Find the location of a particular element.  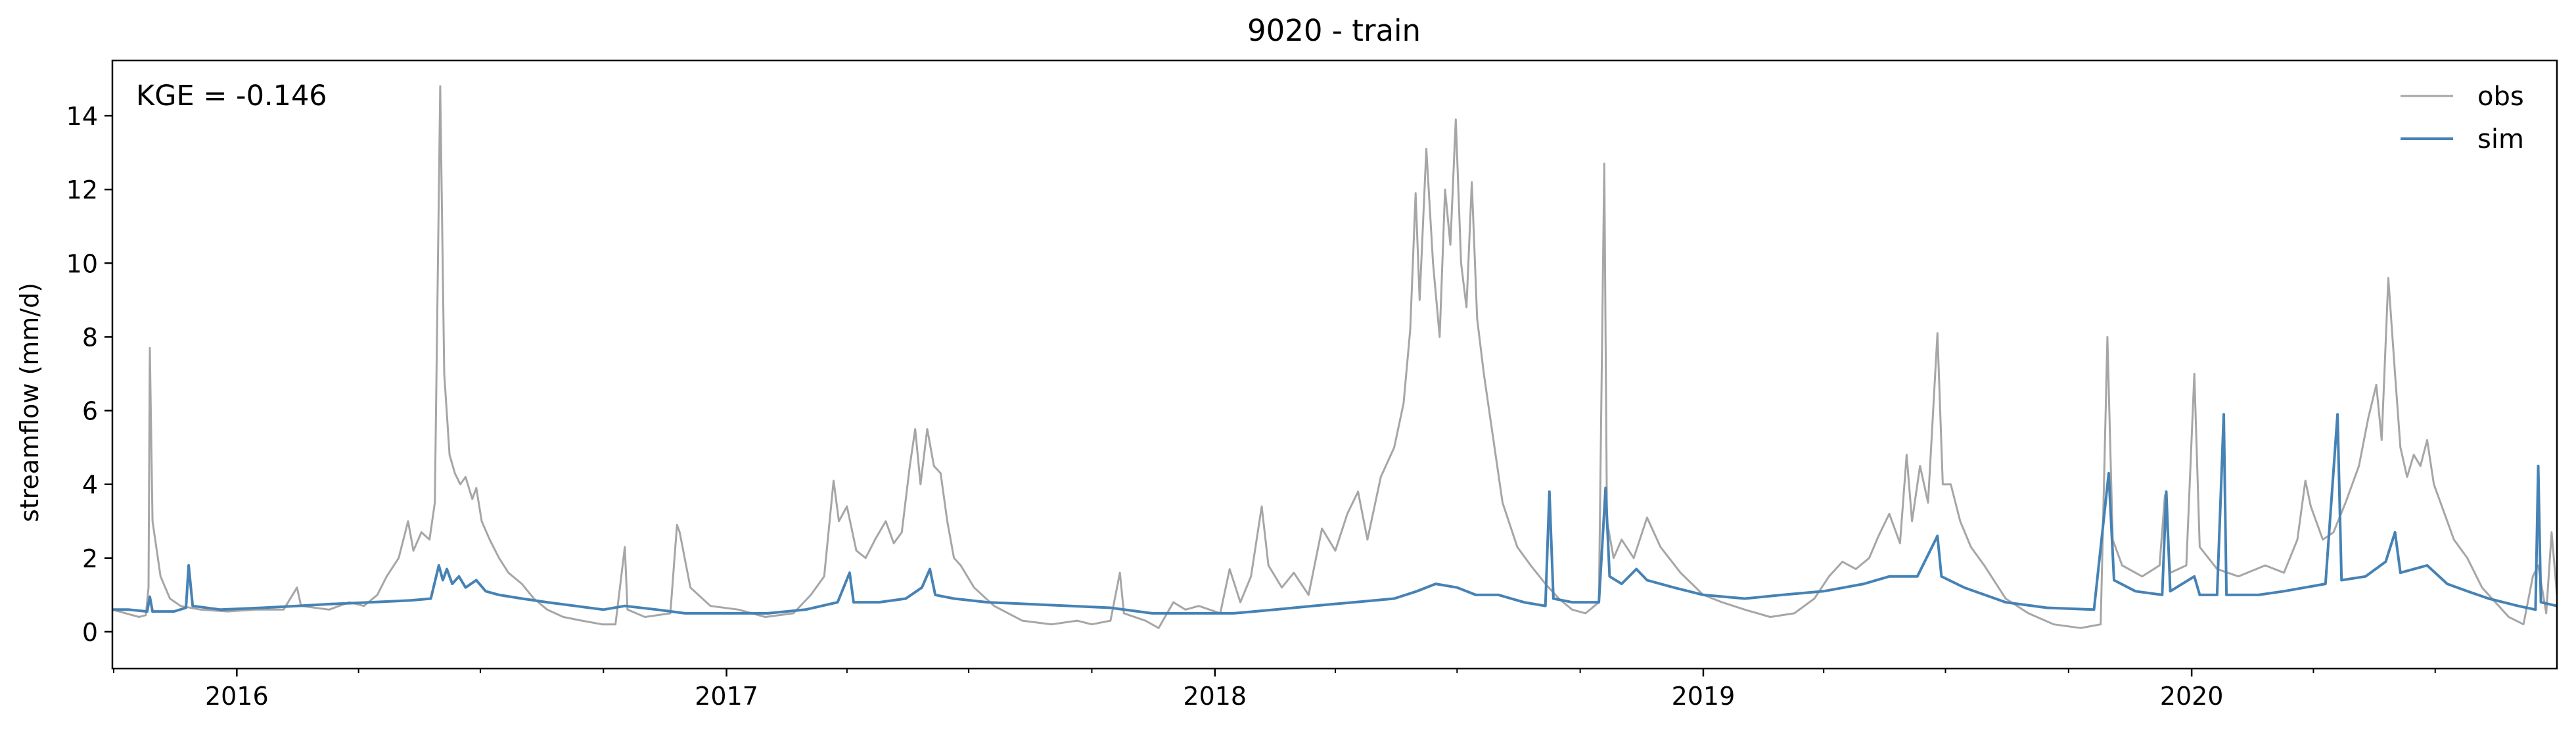

x-axis: 2016 2017 2018 2019 2020 is located at coordinates (1274, 690).